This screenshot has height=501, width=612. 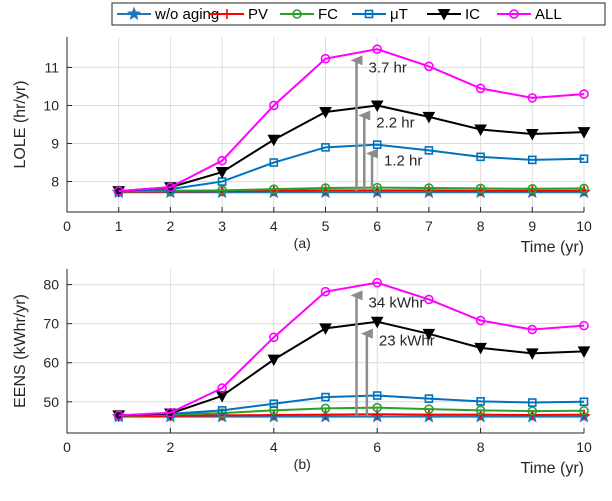 What do you see at coordinates (51, 324) in the screenshot?
I see `y-tick-label: 70` at bounding box center [51, 324].